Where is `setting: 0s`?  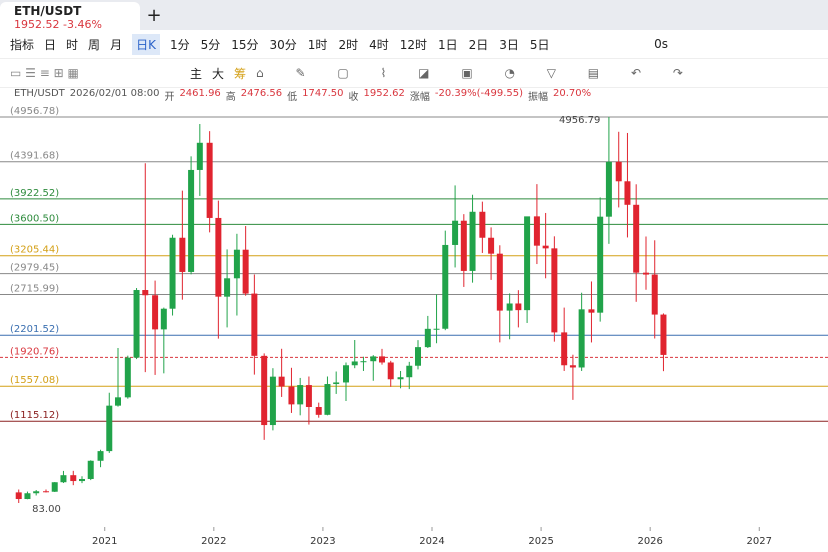
setting: 0s is located at coordinates (661, 44).